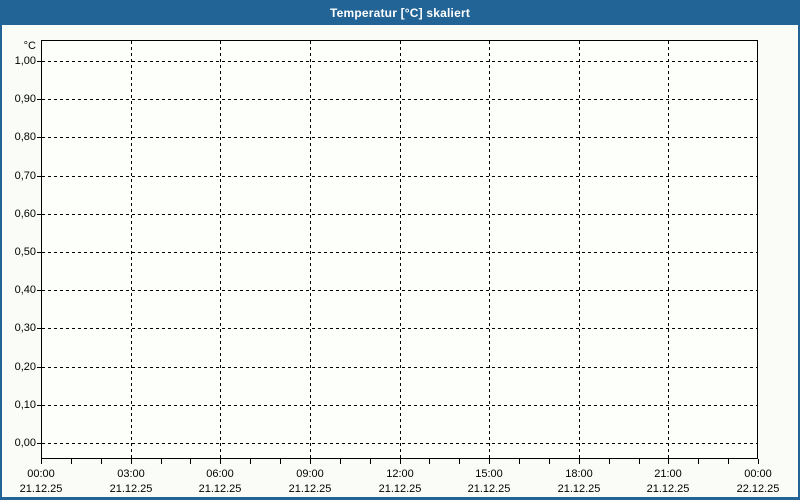  I want to click on y-axis-label: 1,00, so click(25, 61).